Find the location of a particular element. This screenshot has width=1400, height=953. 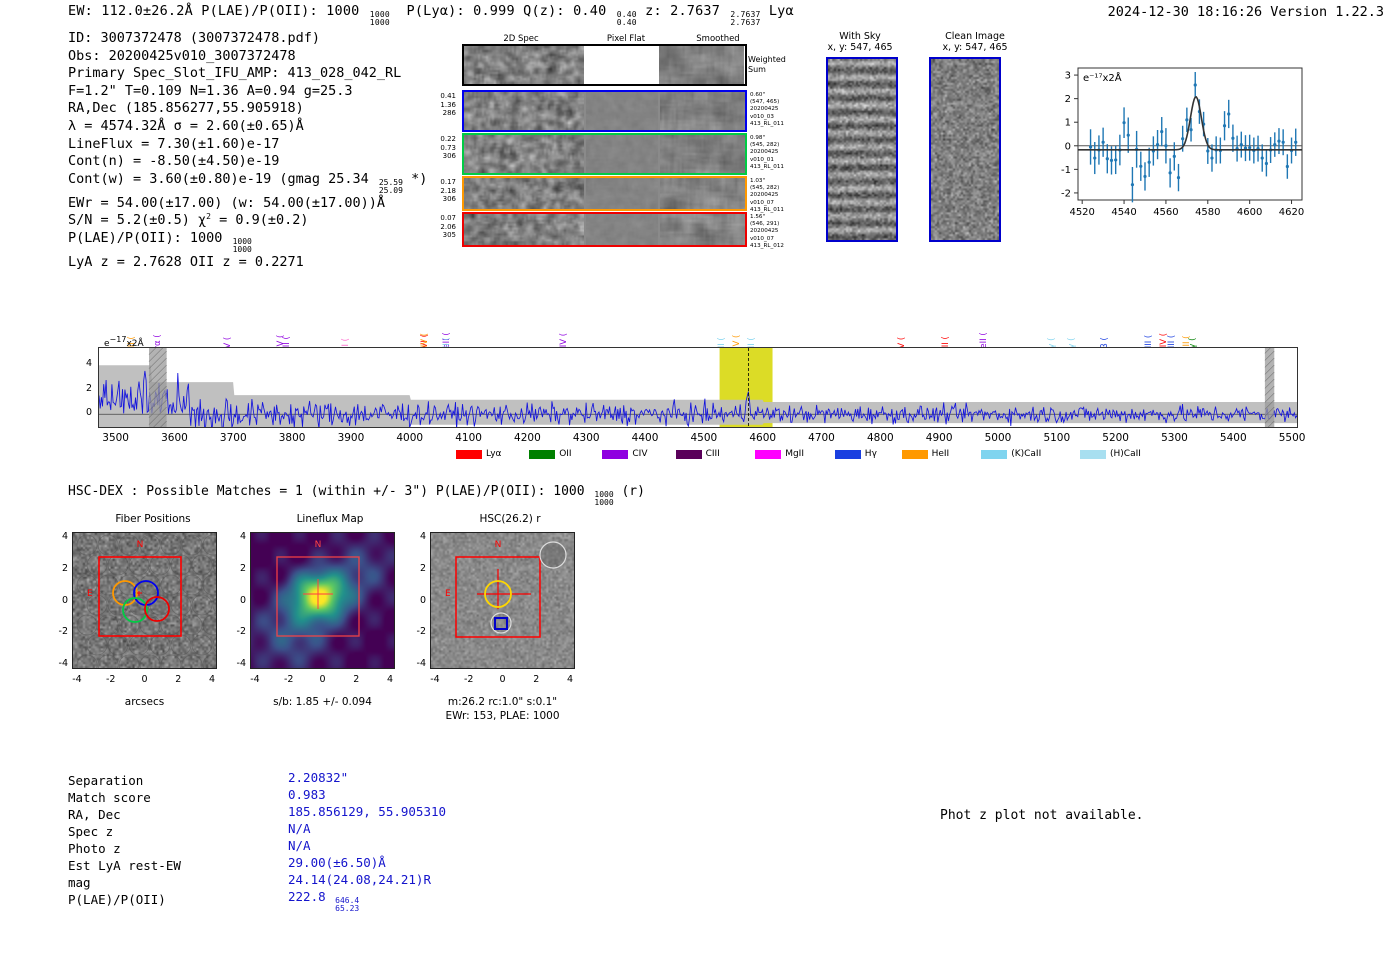

panel-xtick: -2 is located at coordinates (469, 679).